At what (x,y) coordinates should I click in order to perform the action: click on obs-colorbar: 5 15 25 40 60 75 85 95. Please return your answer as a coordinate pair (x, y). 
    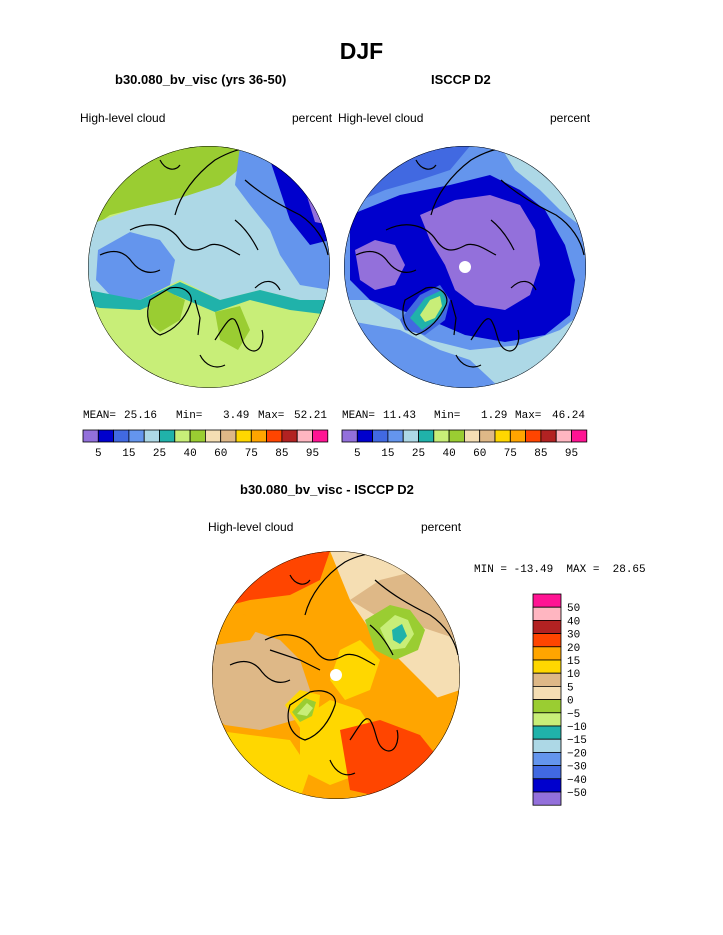
    Looking at the image, I should click on (464, 444).